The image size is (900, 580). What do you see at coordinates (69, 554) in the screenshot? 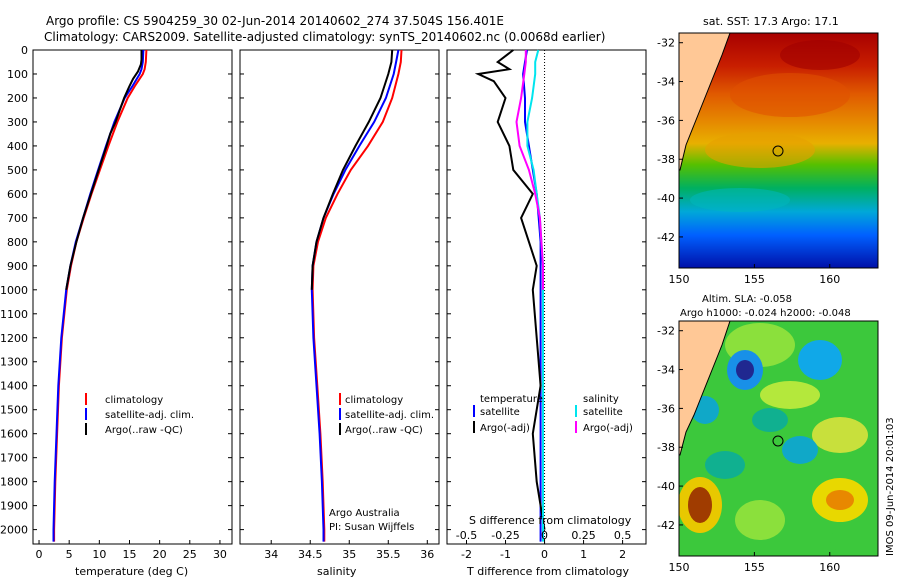
I see `x-tick-label: 5` at bounding box center [69, 554].